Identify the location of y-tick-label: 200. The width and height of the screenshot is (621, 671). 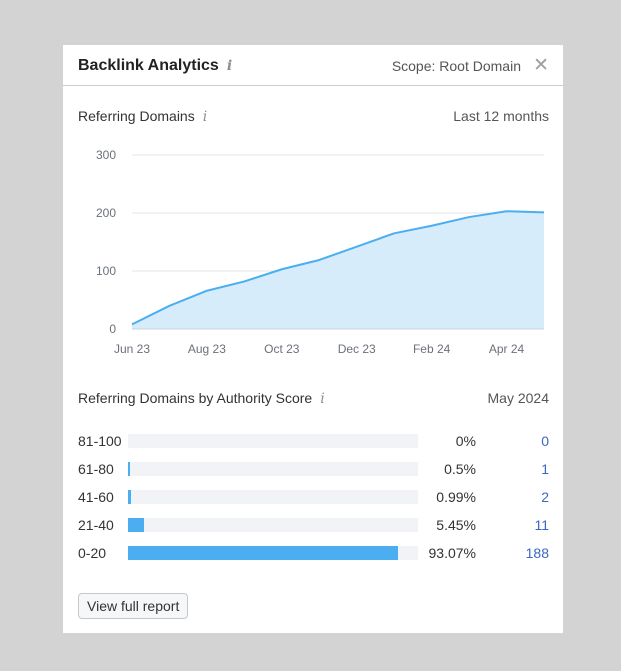
(106, 213).